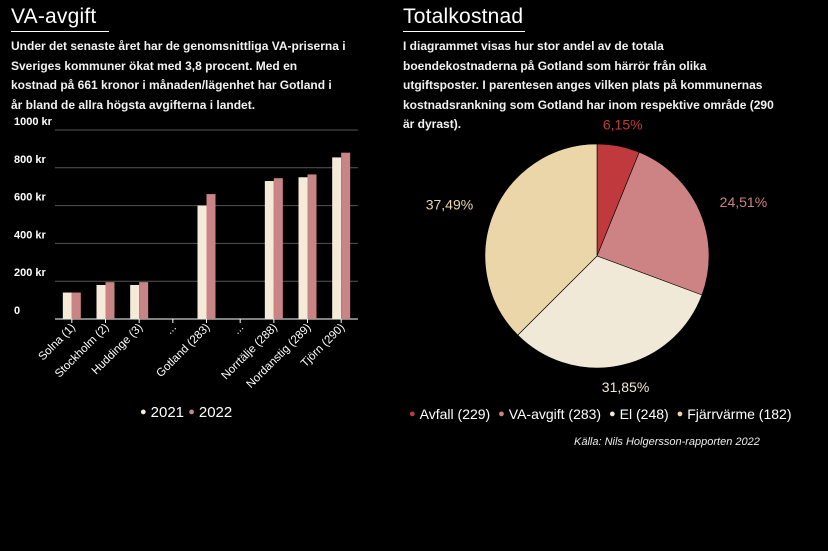 The width and height of the screenshot is (828, 551). I want to click on y-tick-label: 0, so click(17, 311).